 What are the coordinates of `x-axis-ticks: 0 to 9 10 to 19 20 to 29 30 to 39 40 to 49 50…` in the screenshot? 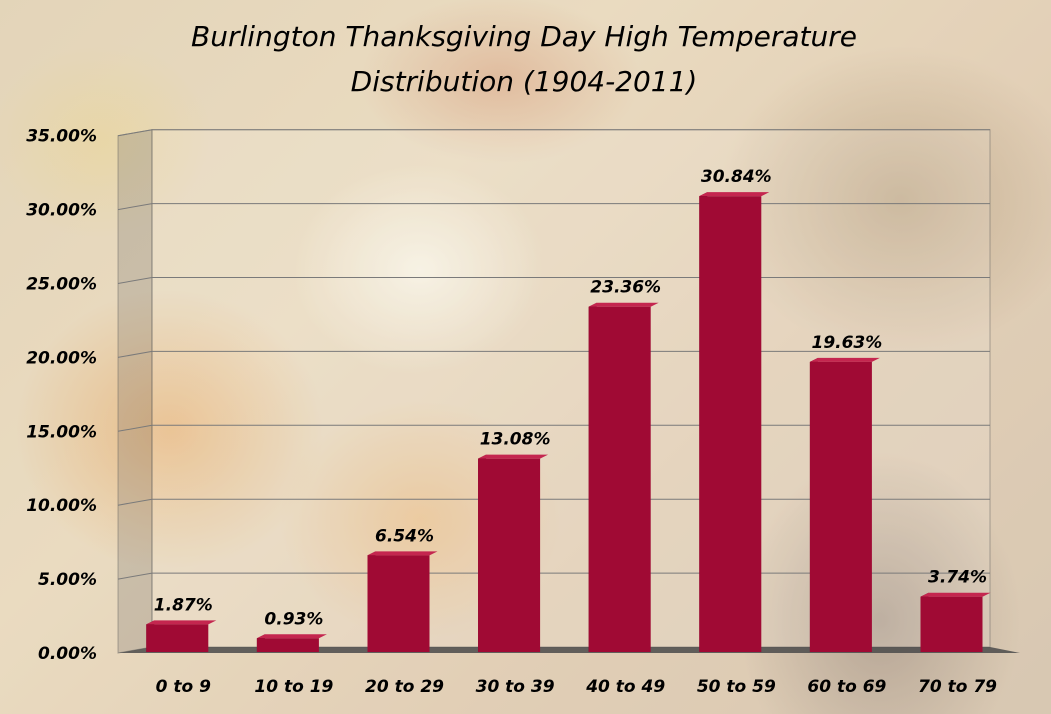 It's located at (577, 687).